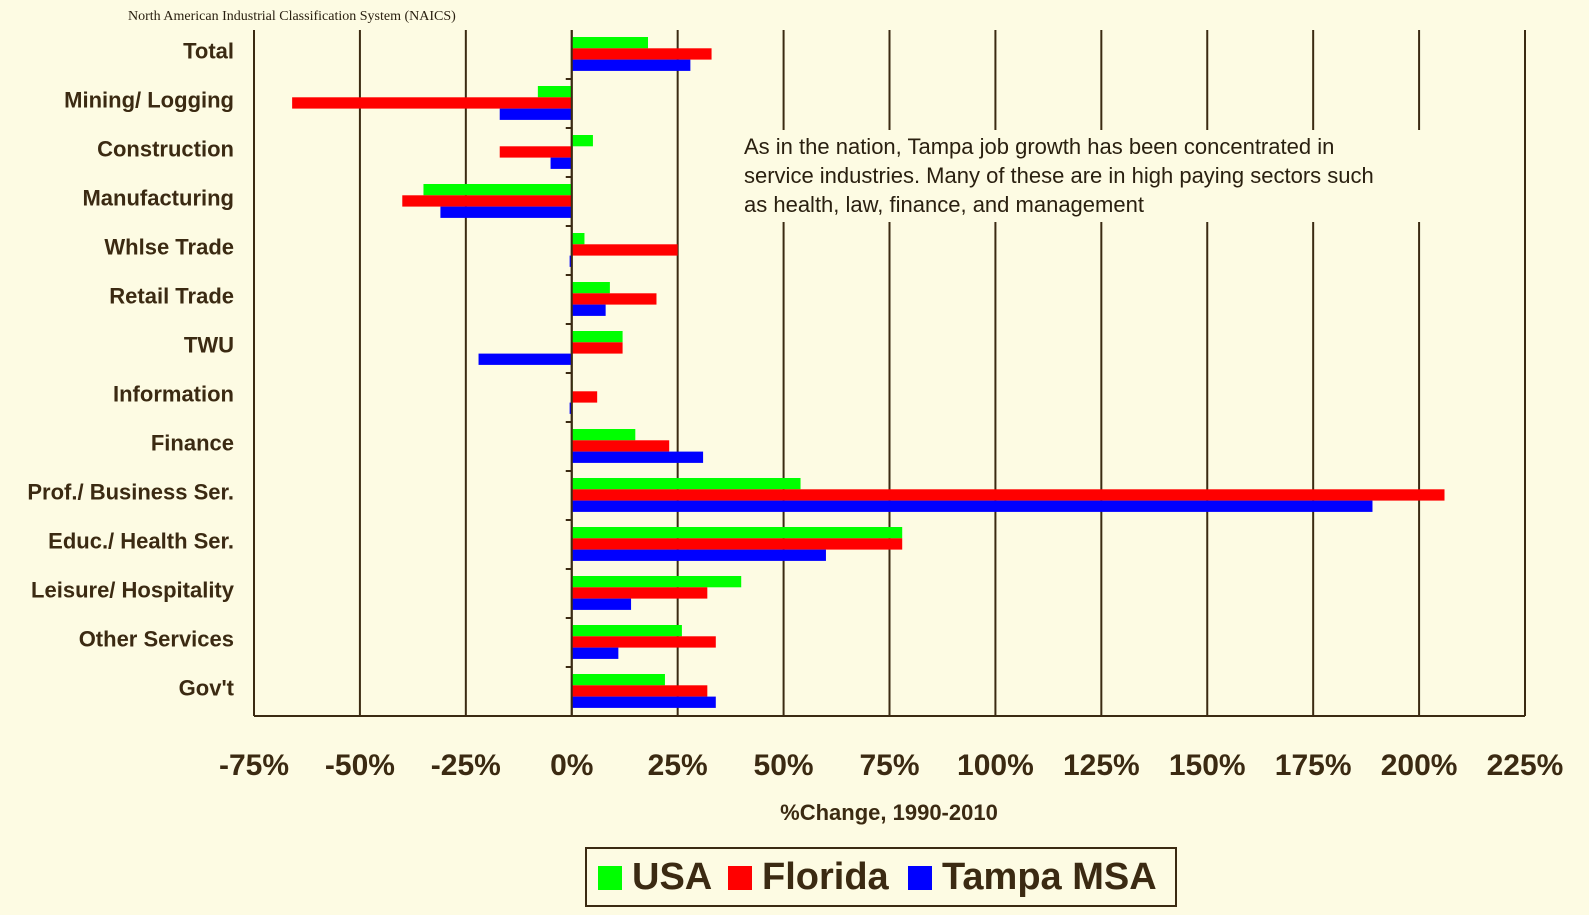 This screenshot has height=915, width=1589. I want to click on y-tick-label: Manufacturing, so click(158, 197).